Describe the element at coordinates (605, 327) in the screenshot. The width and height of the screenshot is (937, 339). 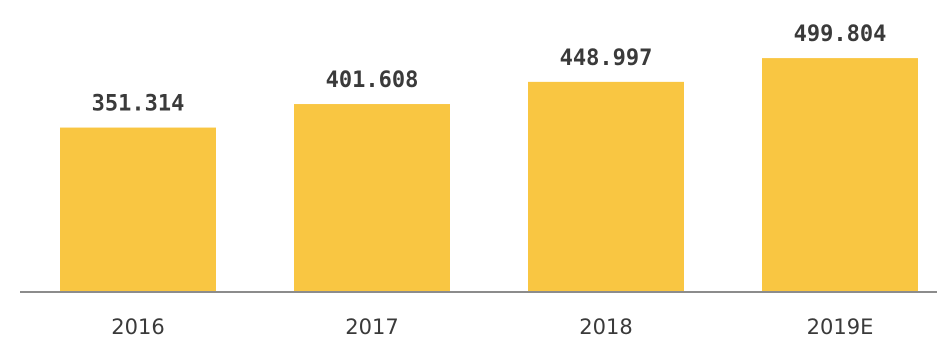
I see `x-tick-label-2018: 2018` at that location.